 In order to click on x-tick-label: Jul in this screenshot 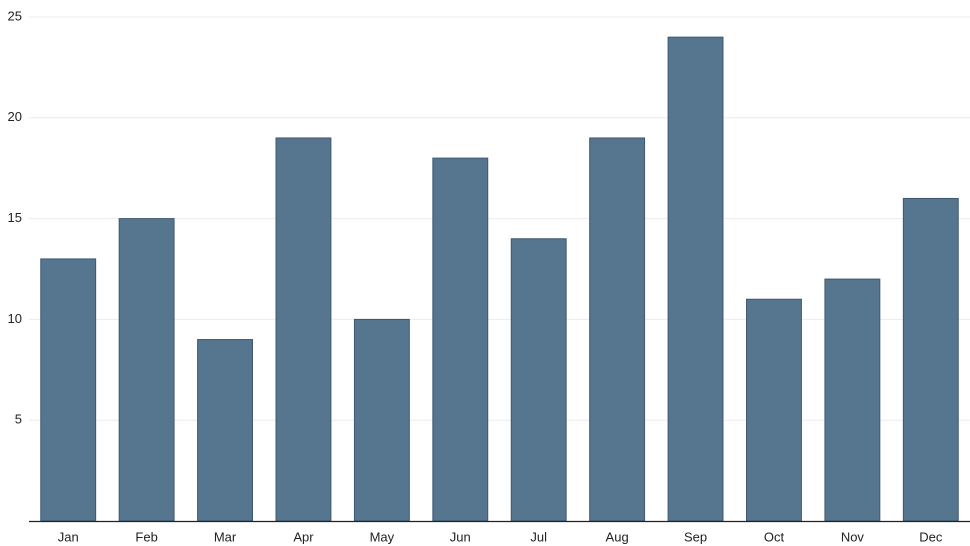, I will do `click(538, 536)`.